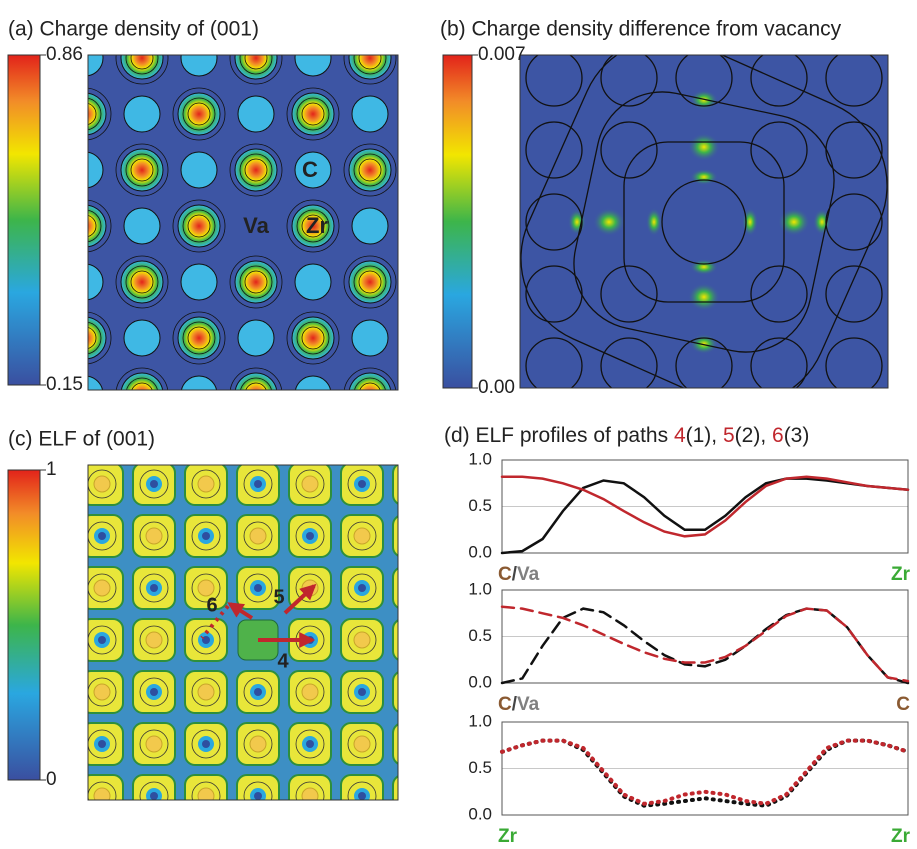 Image resolution: width=917 pixels, height=849 pixels. What do you see at coordinates (508, 836) in the screenshot?
I see `x-end-label: Zr` at bounding box center [508, 836].